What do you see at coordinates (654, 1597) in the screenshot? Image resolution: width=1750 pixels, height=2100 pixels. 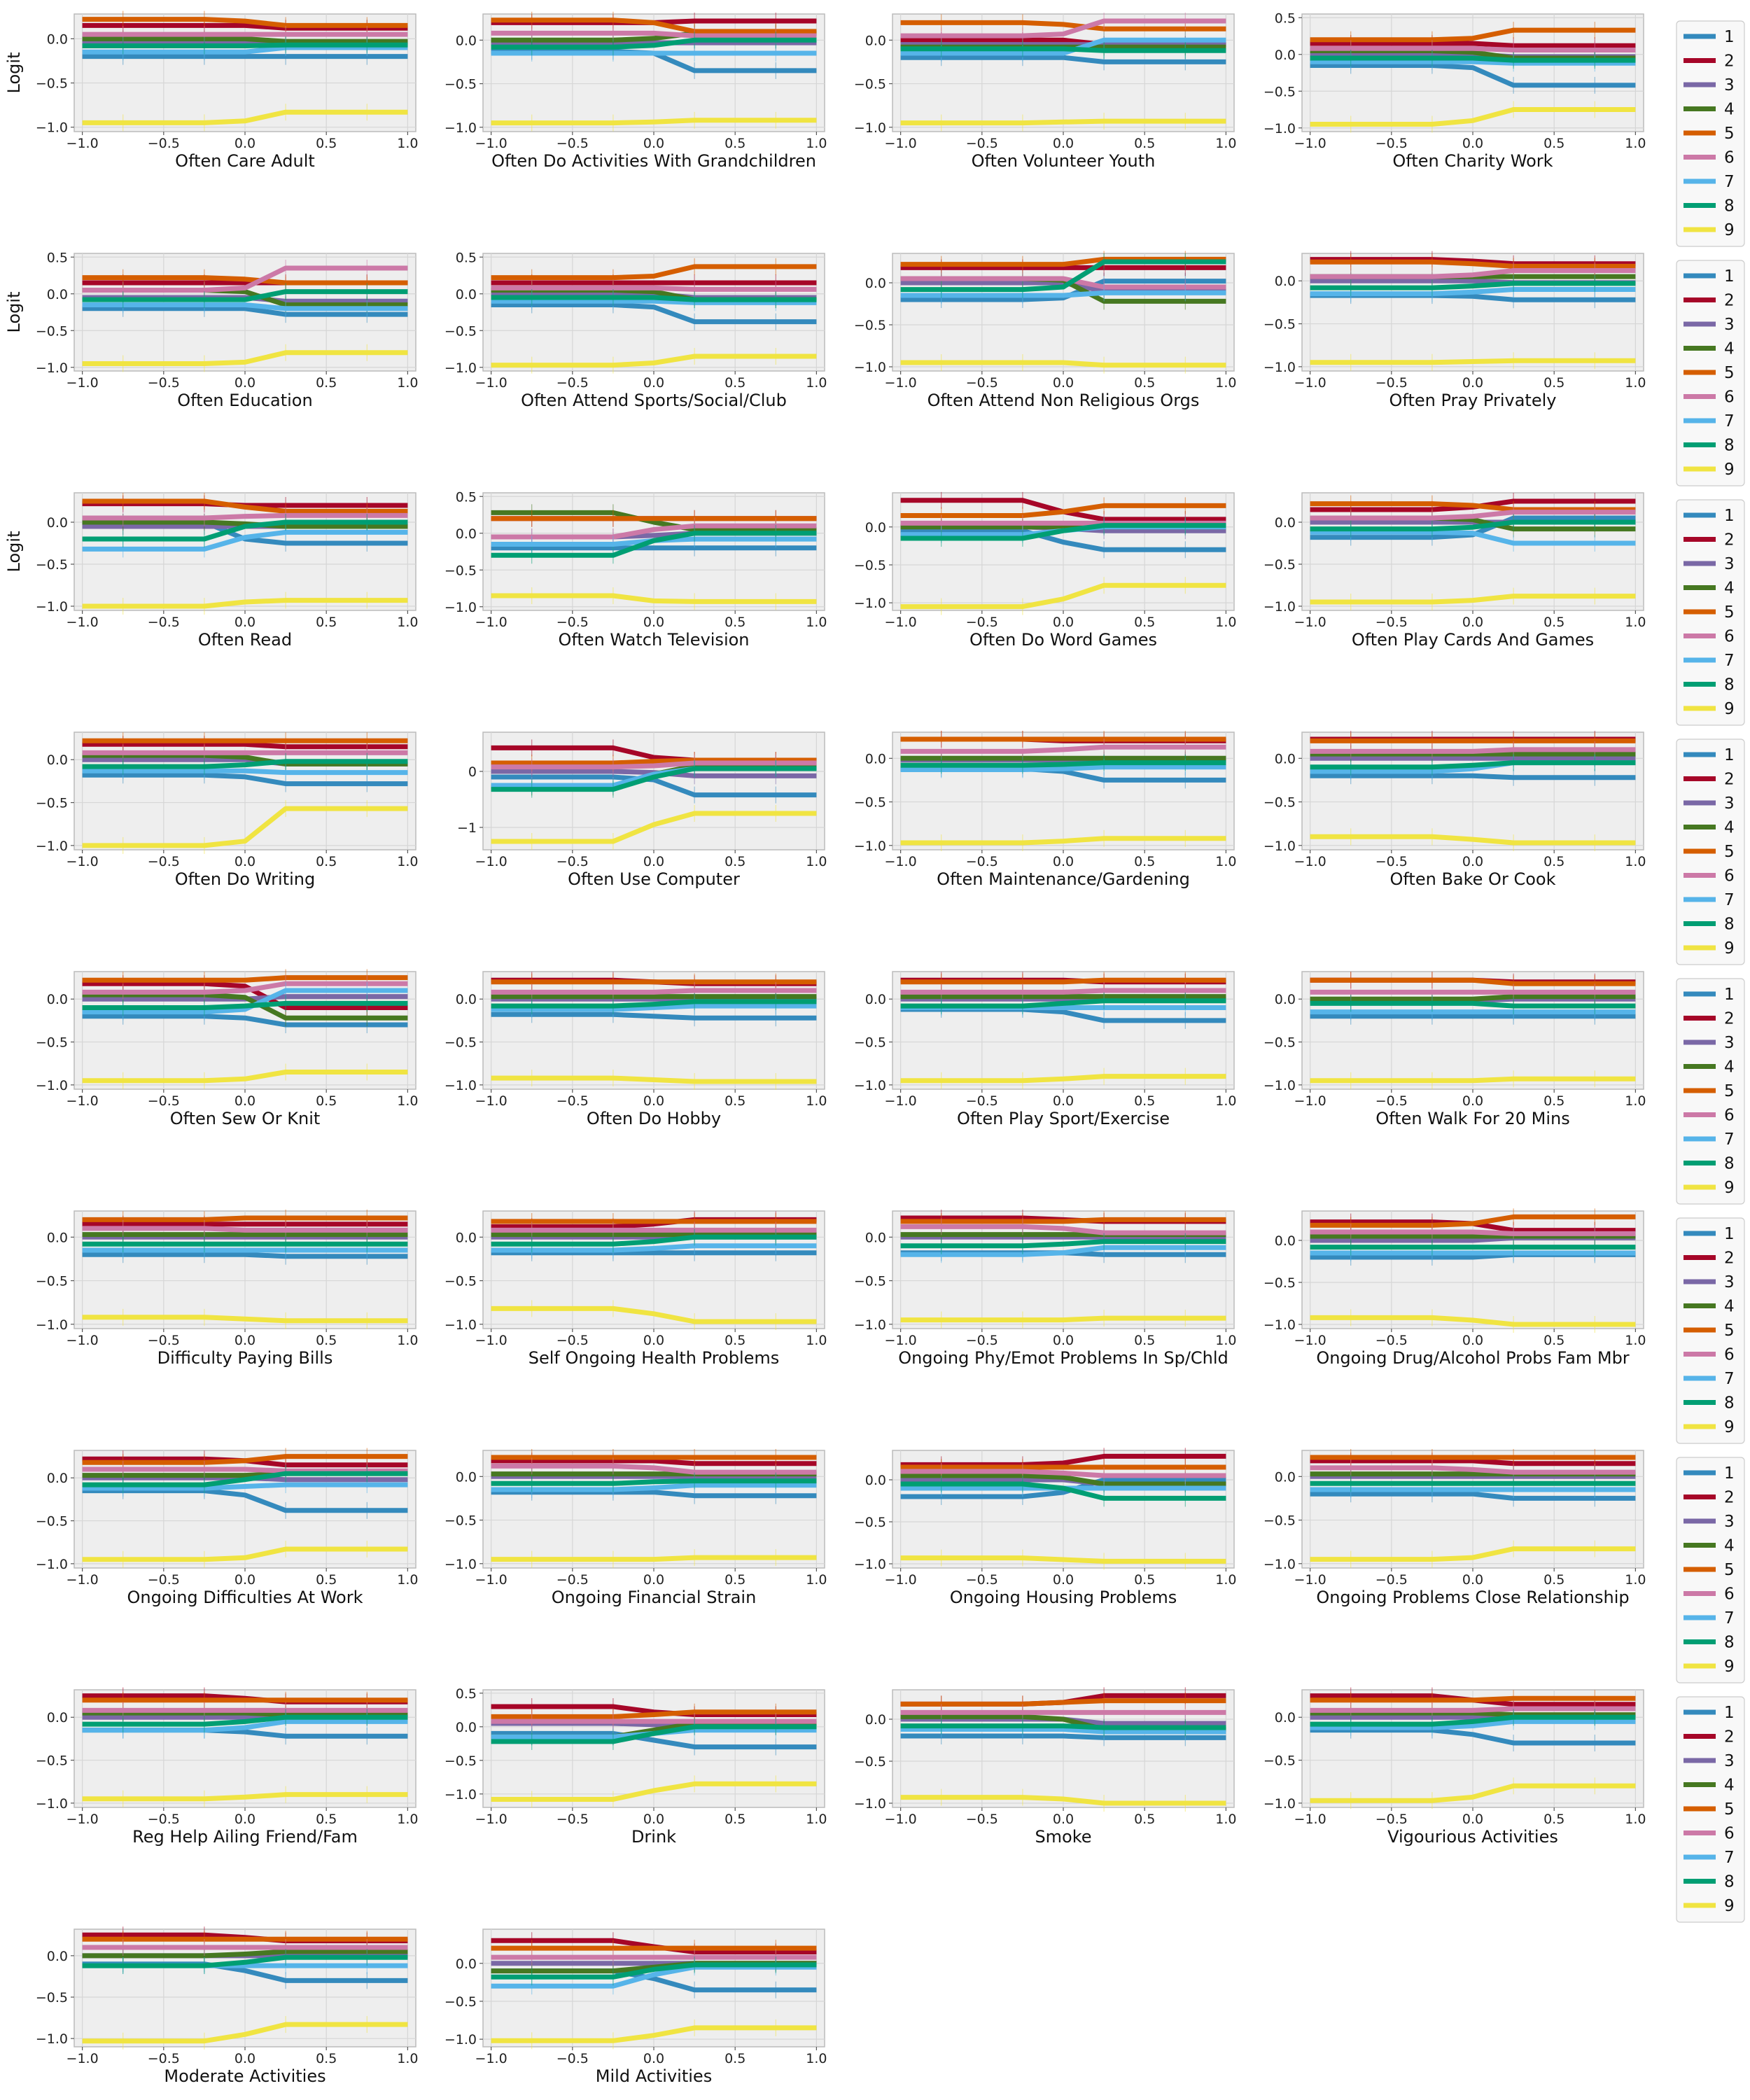 I see `x-axis-label: Ongoing Financial Strain` at bounding box center [654, 1597].